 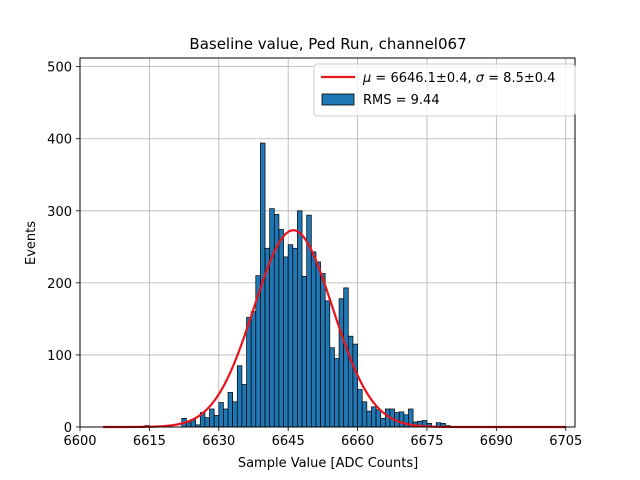 I want to click on legend-box, so click(x=444, y=90).